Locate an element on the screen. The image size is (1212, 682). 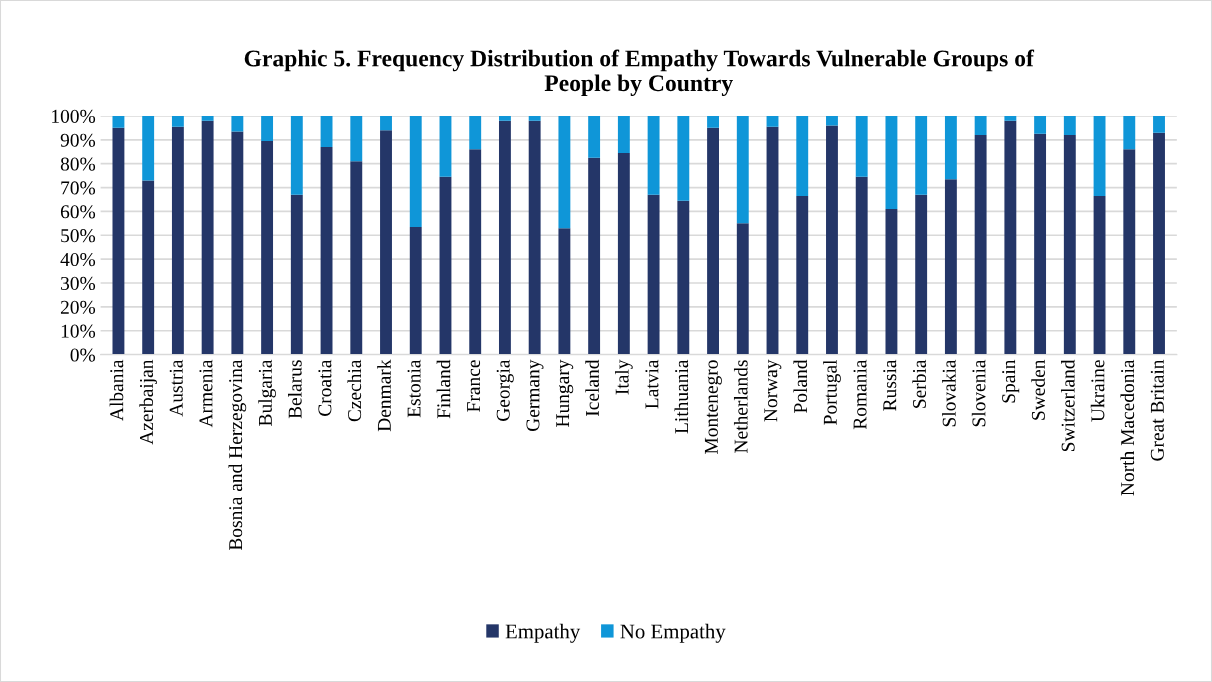
x-tick-label: Sweden is located at coordinates (1038, 389).